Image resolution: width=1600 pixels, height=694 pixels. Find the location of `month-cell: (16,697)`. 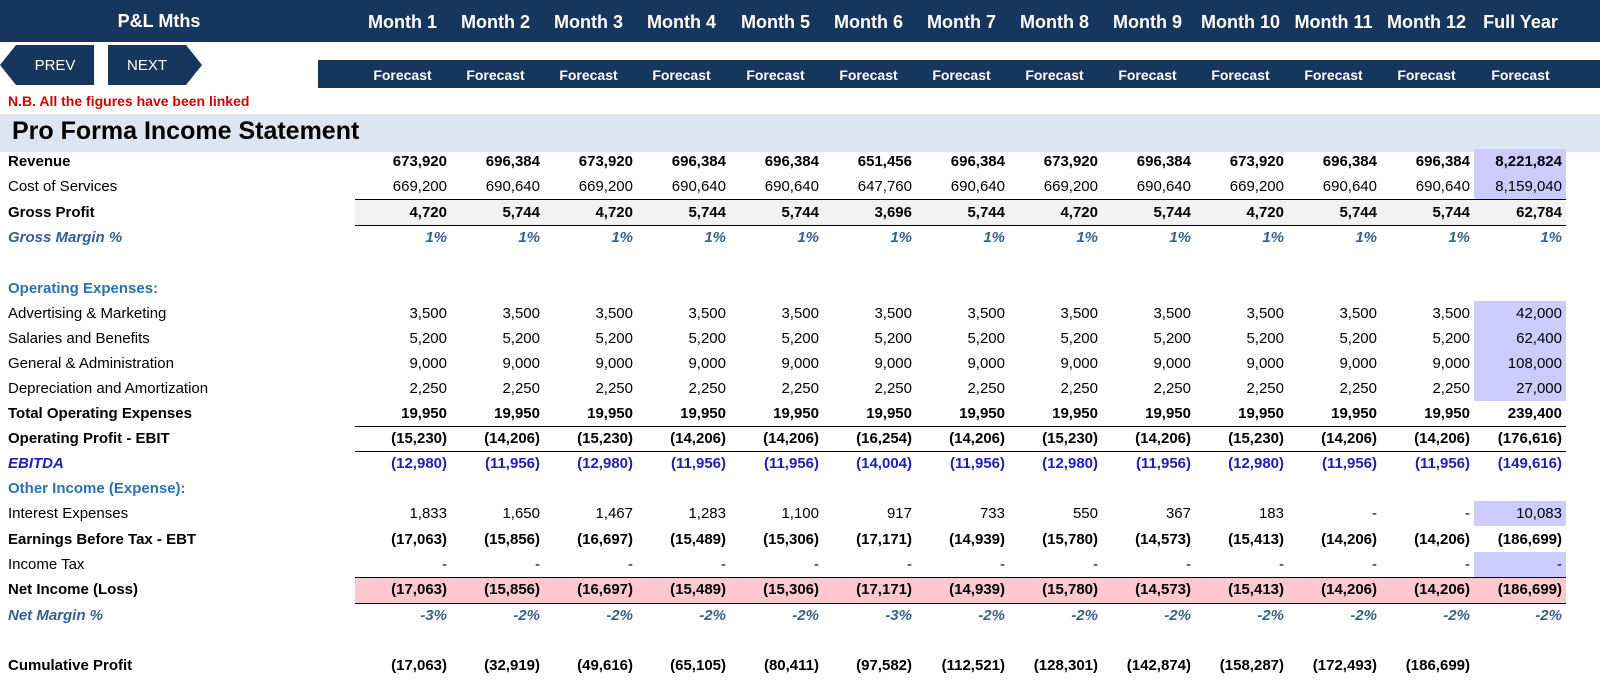

month-cell: (16,697) is located at coordinates (605, 539).